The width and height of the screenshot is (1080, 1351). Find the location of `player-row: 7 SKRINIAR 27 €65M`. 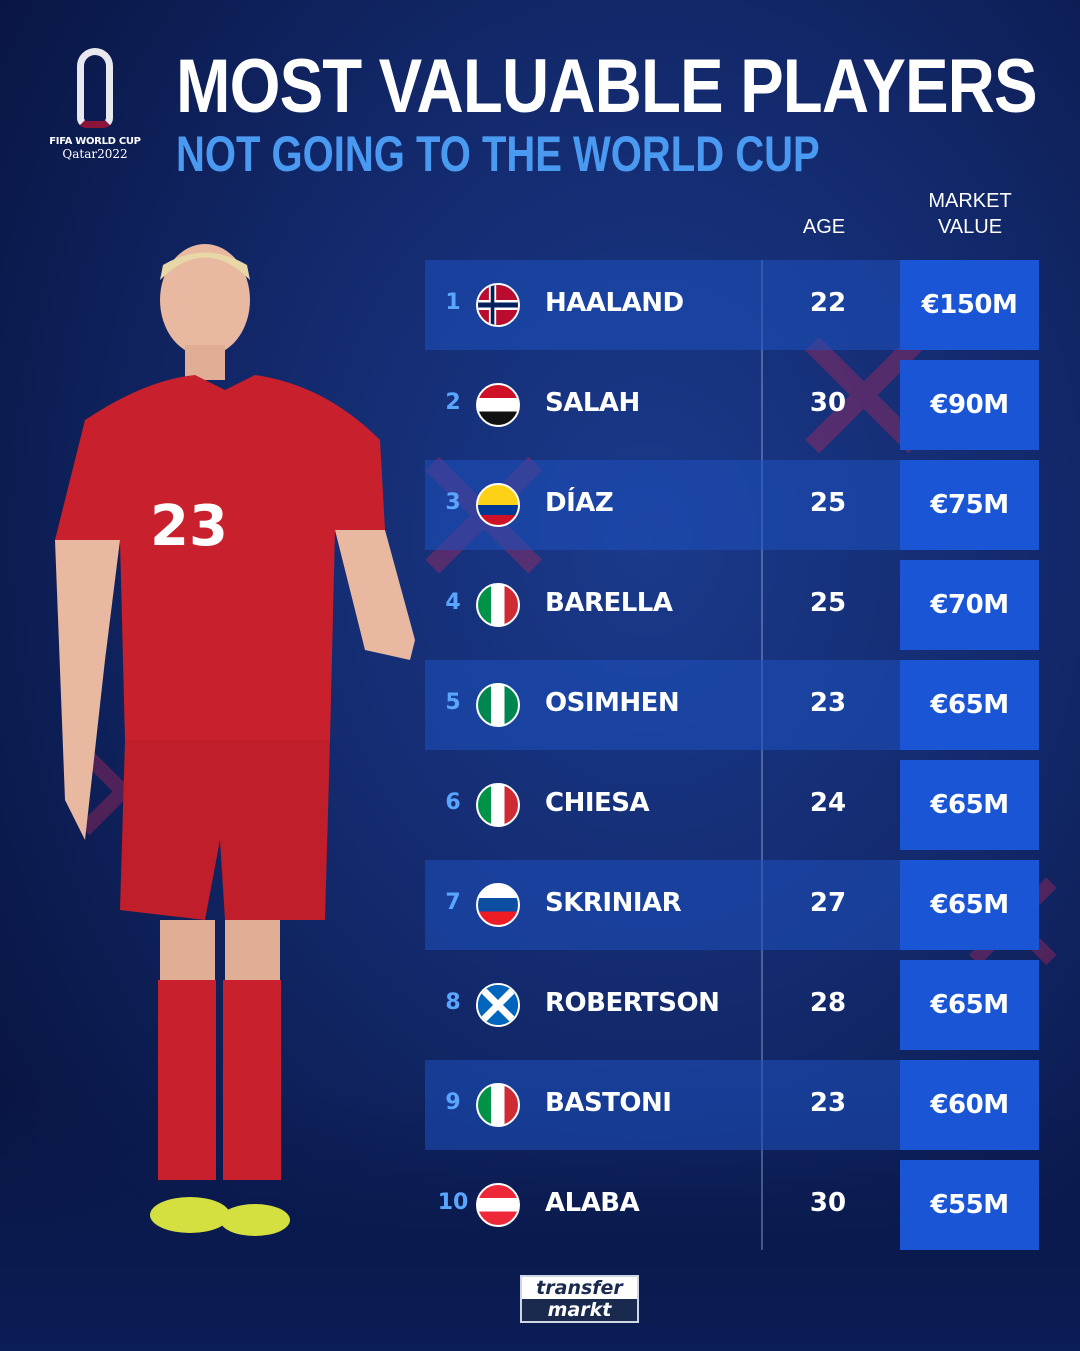

player-row: 7 SKRINIAR 27 €65M is located at coordinates (732, 905).